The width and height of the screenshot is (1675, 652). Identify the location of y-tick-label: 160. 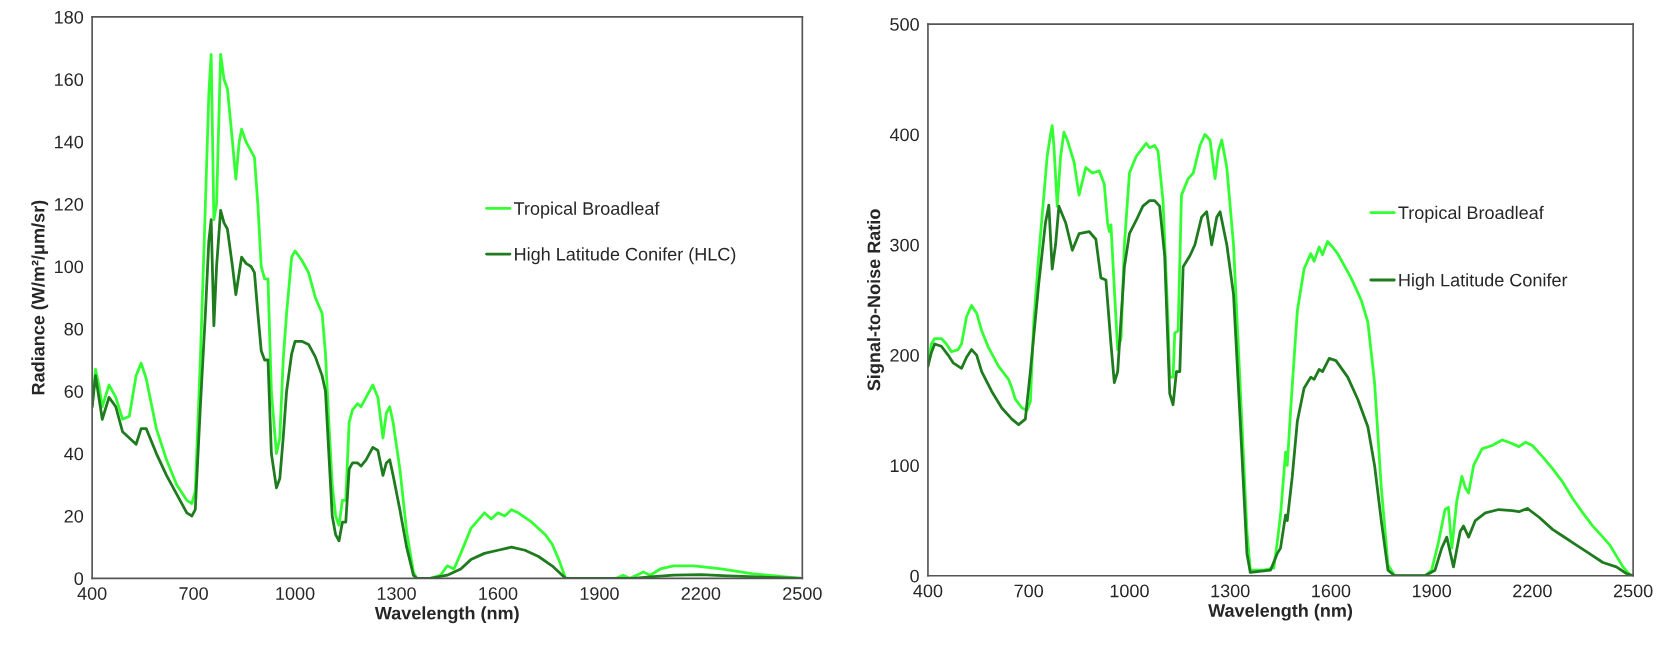
(69, 80).